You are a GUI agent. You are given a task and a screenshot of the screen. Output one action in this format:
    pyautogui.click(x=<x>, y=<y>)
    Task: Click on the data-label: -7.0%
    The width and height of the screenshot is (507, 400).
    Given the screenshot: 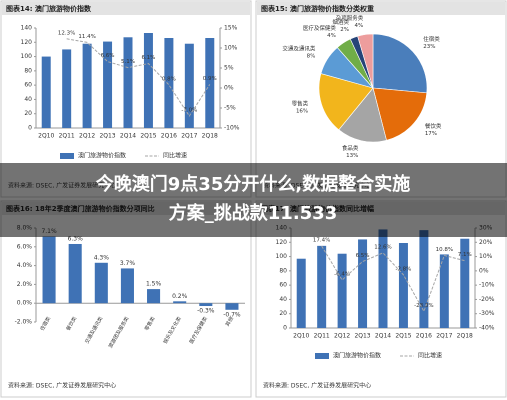 What is the action you would take?
    pyautogui.click(x=189, y=111)
    